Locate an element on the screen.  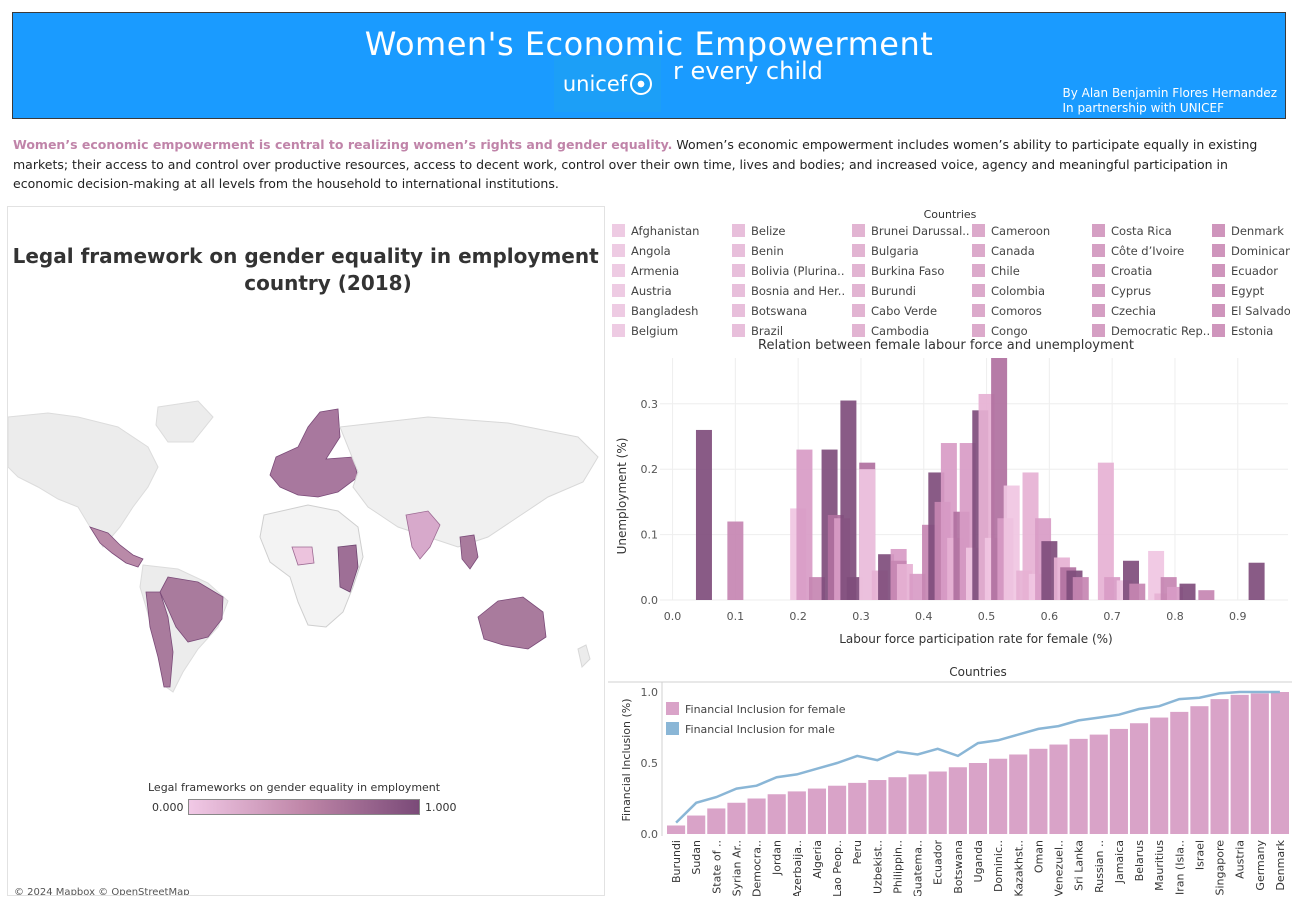
legend-item-4-0: Costa Rica is located at coordinates (1151, 234).